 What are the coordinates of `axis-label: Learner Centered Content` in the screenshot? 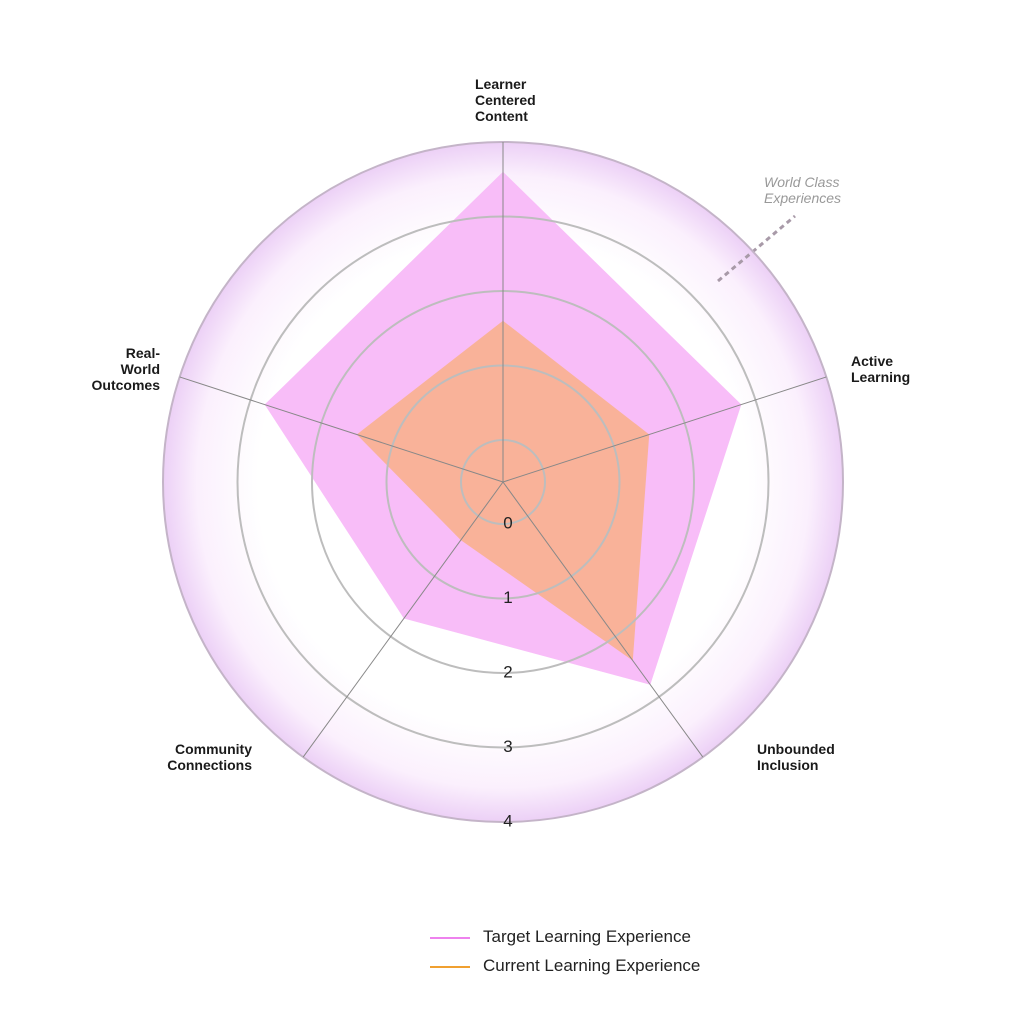 It's located at (505, 100).